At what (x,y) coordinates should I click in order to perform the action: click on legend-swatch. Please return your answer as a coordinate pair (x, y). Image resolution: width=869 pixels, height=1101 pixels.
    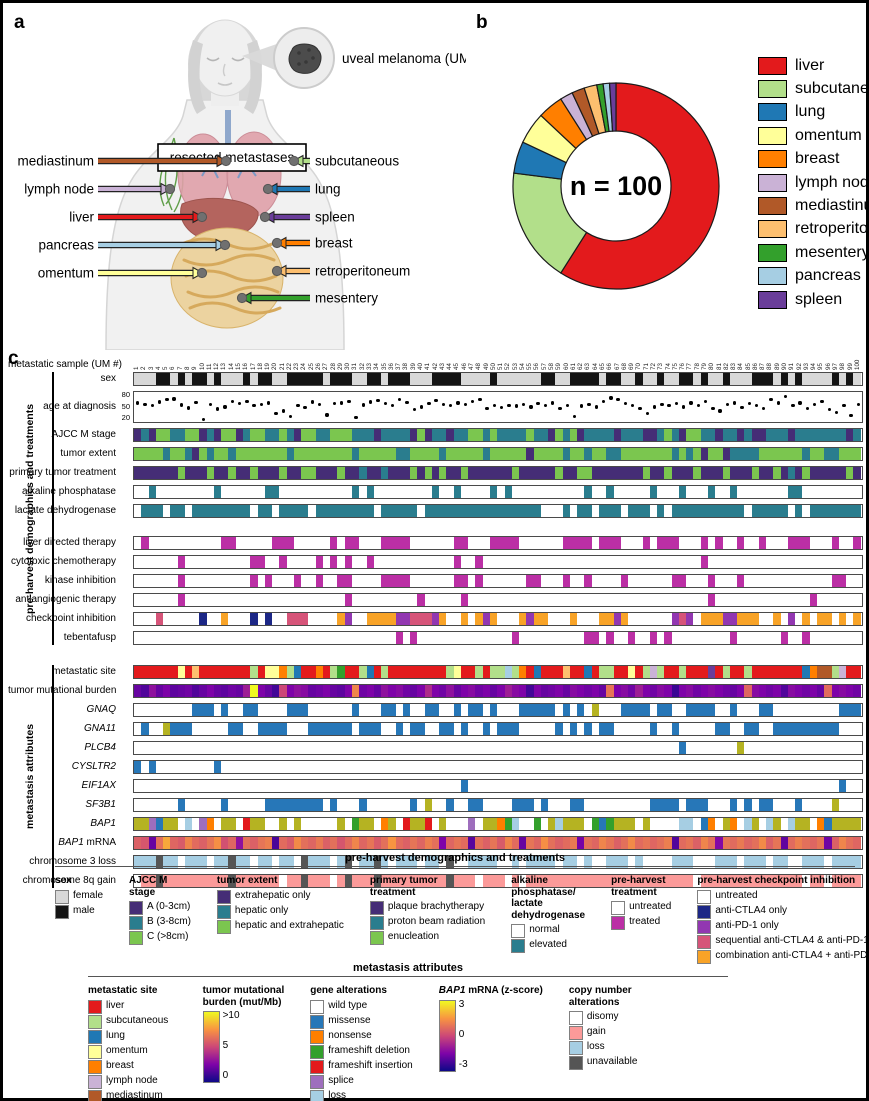
    Looking at the image, I should click on (317, 1006).